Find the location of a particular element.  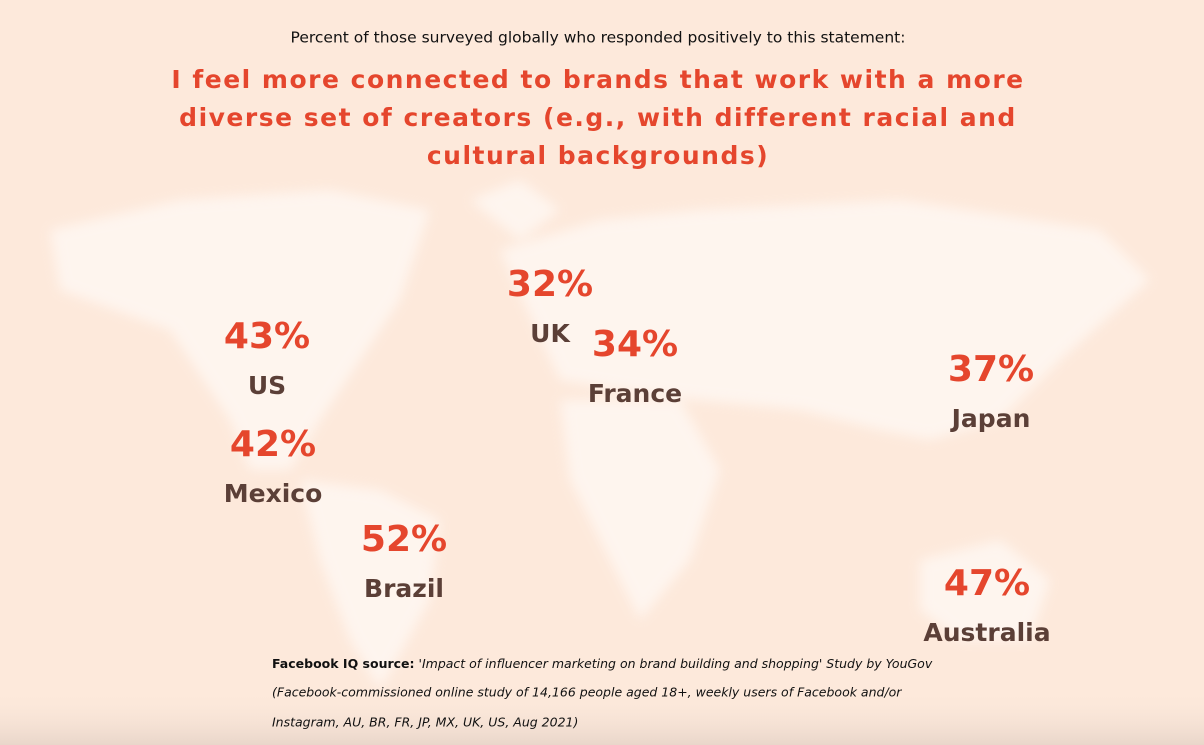

region-value: 34% is located at coordinates (635, 344).